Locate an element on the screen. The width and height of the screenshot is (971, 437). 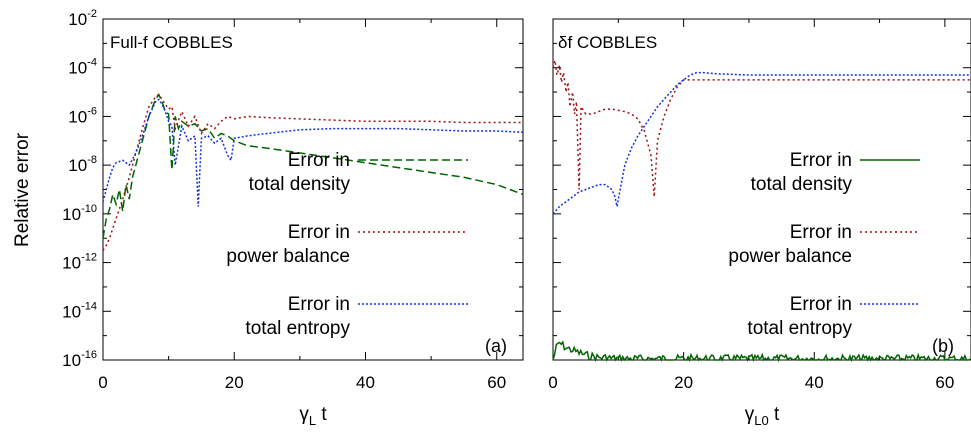
panel-a-x-subscript: L is located at coordinates (312, 420).